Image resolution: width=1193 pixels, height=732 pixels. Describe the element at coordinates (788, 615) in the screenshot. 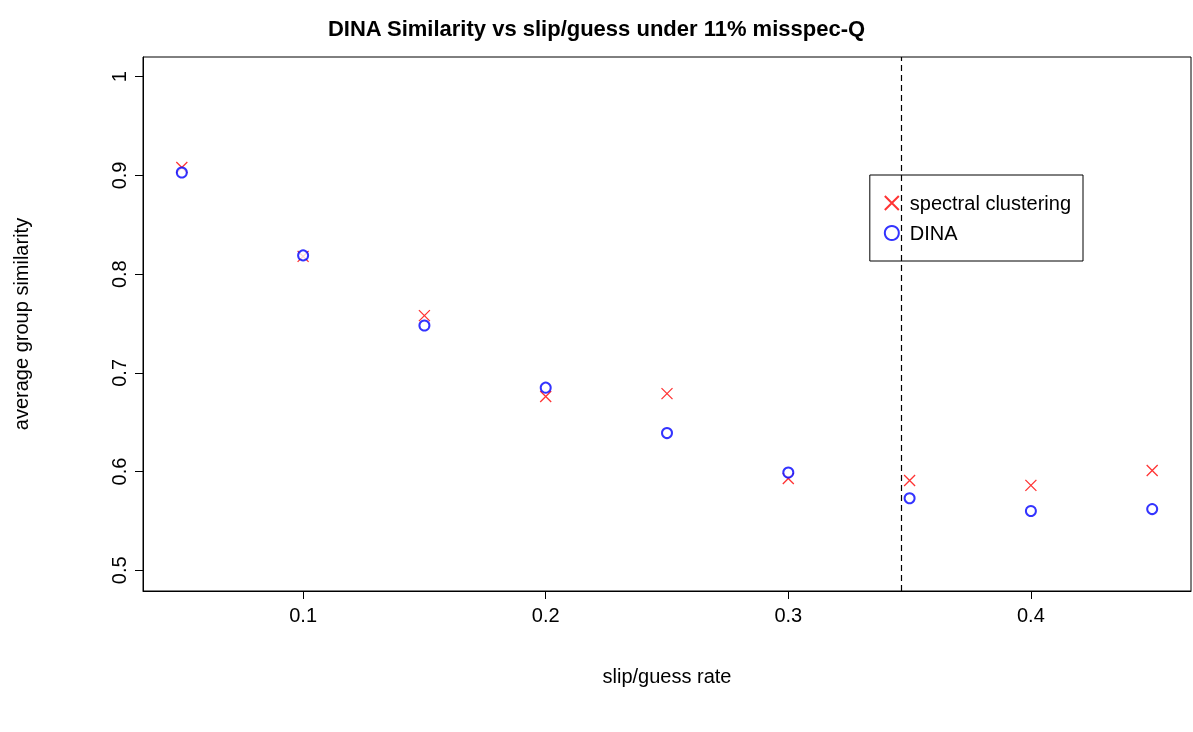

I see `x-tick-label: 0.3` at that location.